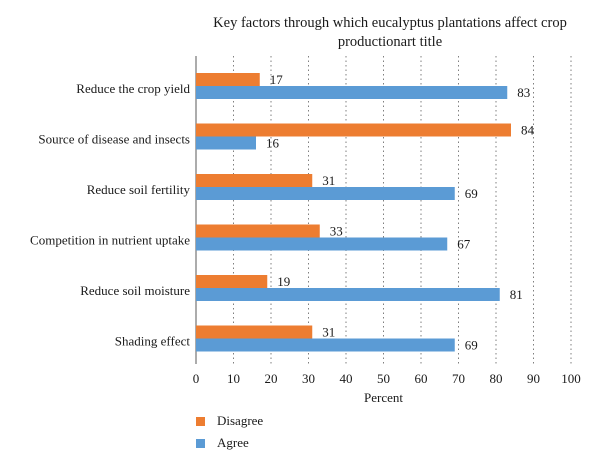 The image size is (600, 469). I want to click on category-label: Reduce the crop yield, so click(133, 88).